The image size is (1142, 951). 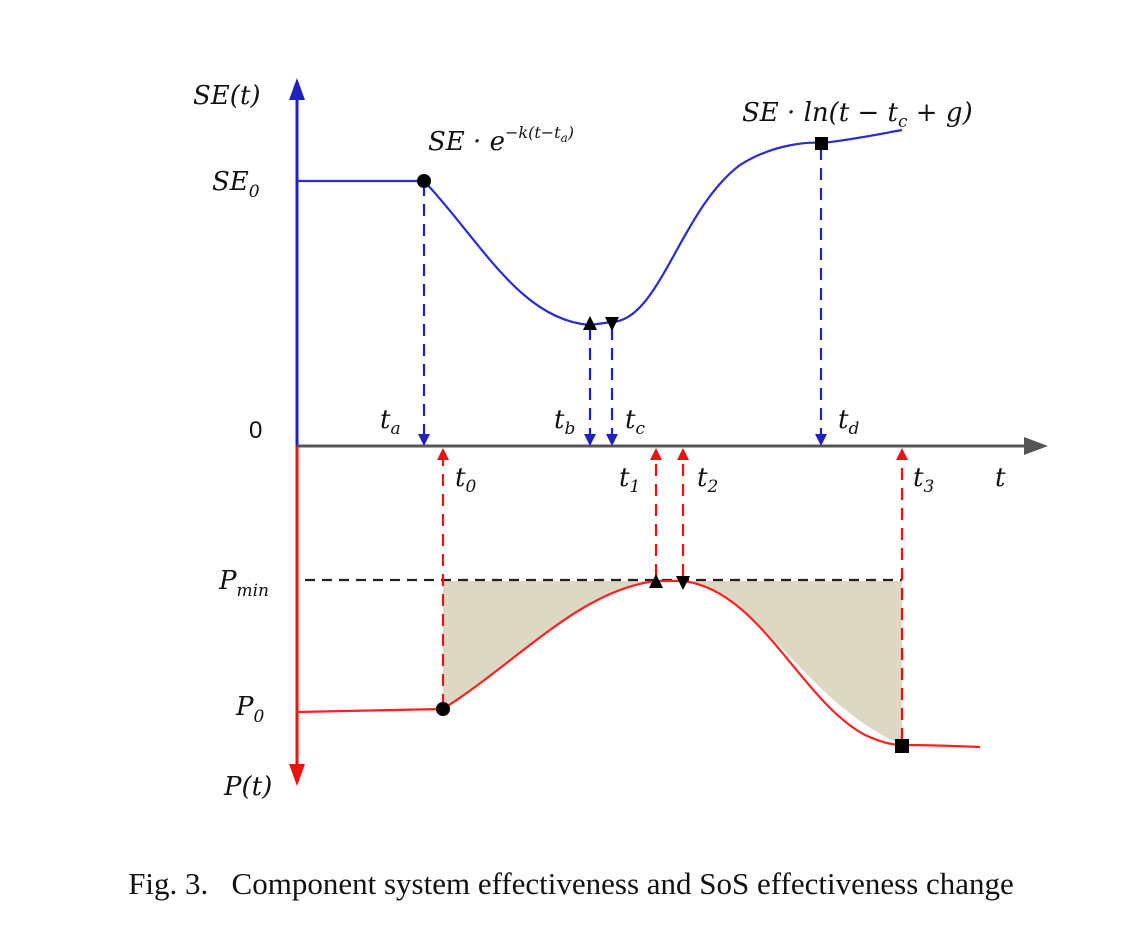 I want to click on t3-label: t3, so click(x=923, y=480).